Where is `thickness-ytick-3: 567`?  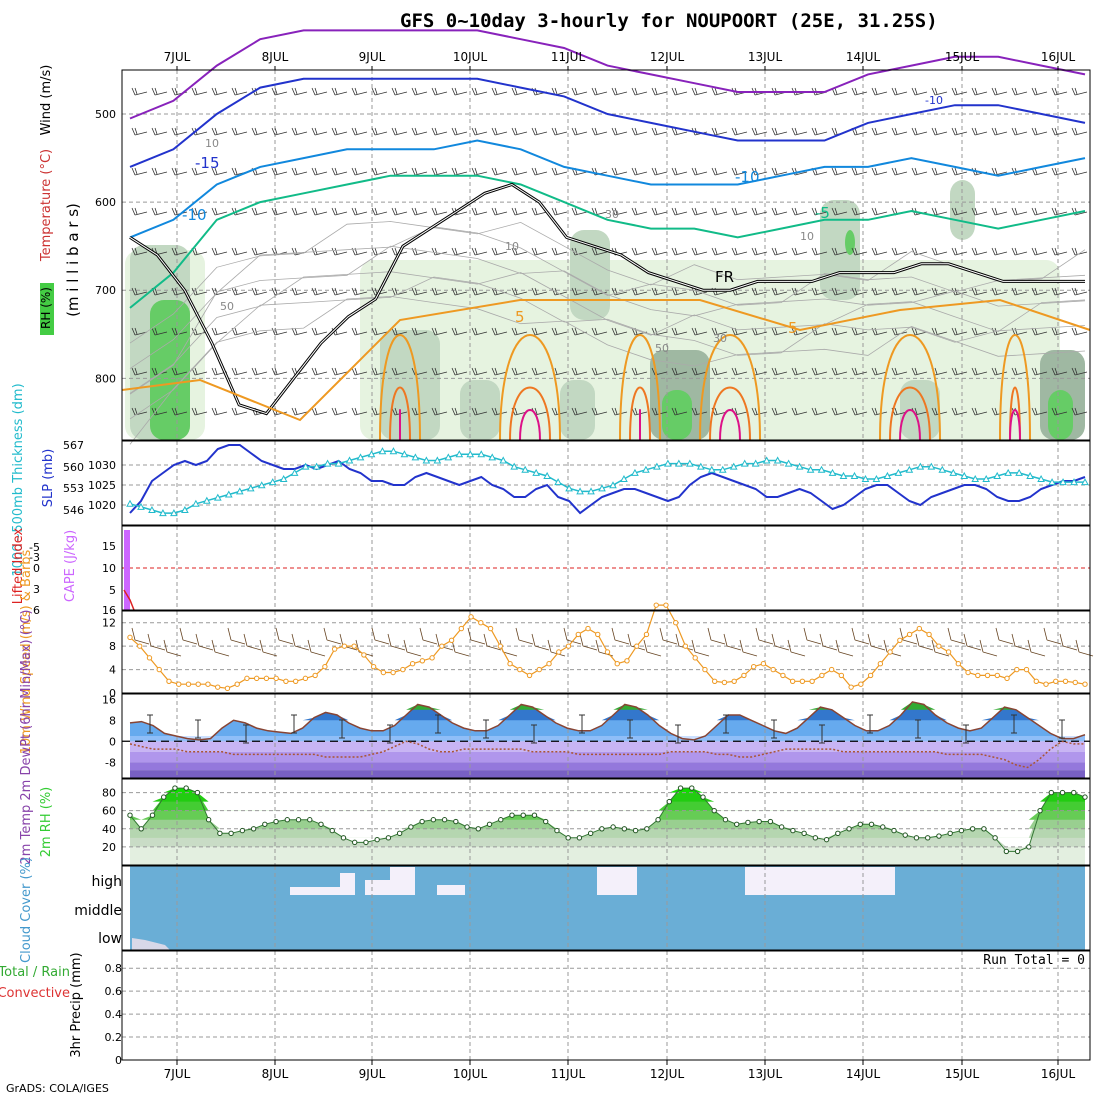 thickness-ytick-3: 567 is located at coordinates (73, 445).